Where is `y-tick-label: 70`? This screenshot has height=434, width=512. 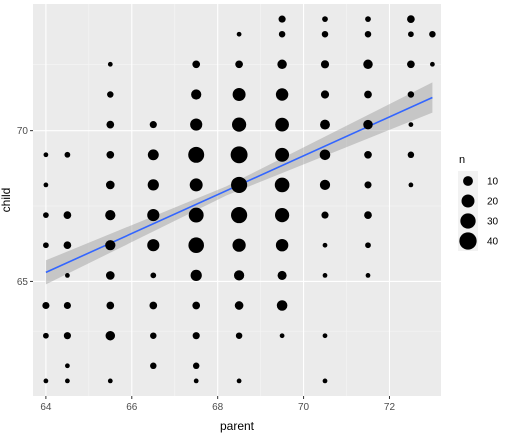
y-tick-label: 70 is located at coordinates (23, 131).